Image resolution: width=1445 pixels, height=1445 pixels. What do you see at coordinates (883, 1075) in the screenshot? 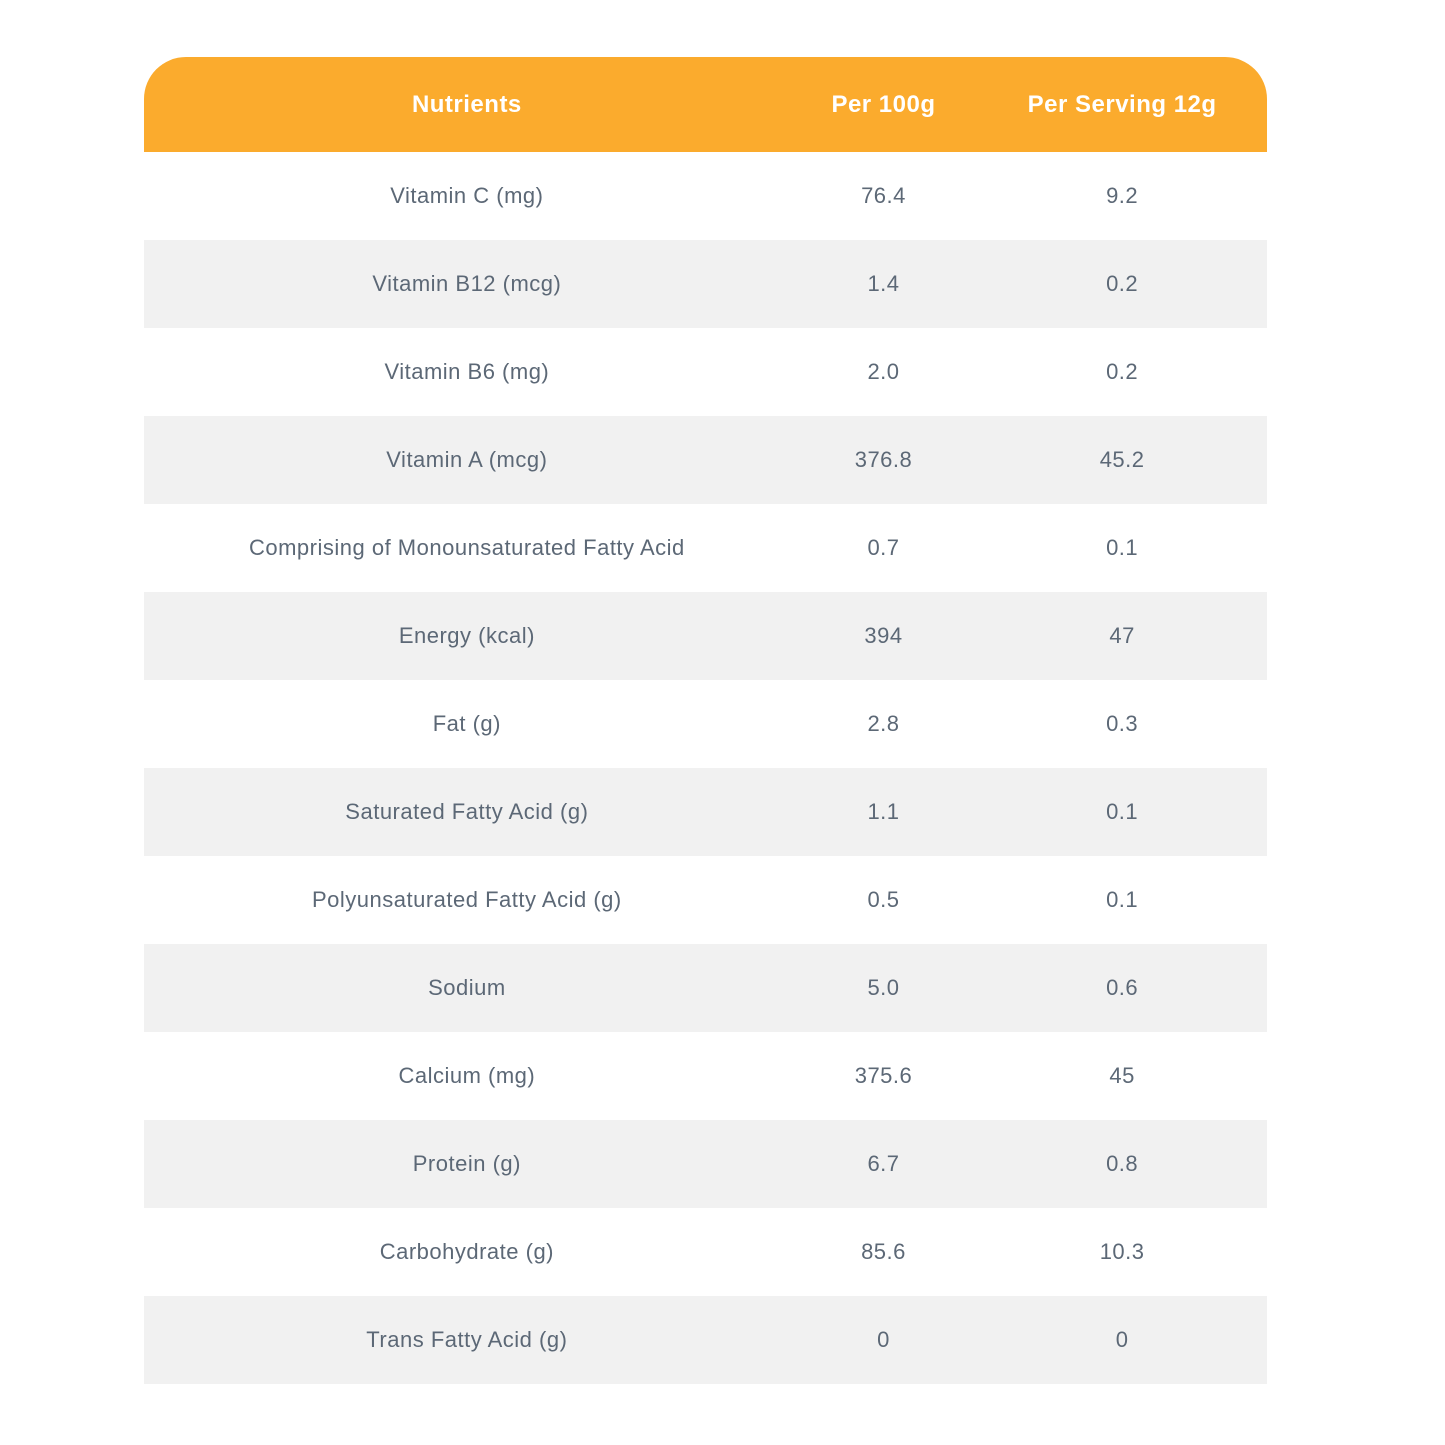
I see `per-100g-value: 375.6` at bounding box center [883, 1075].